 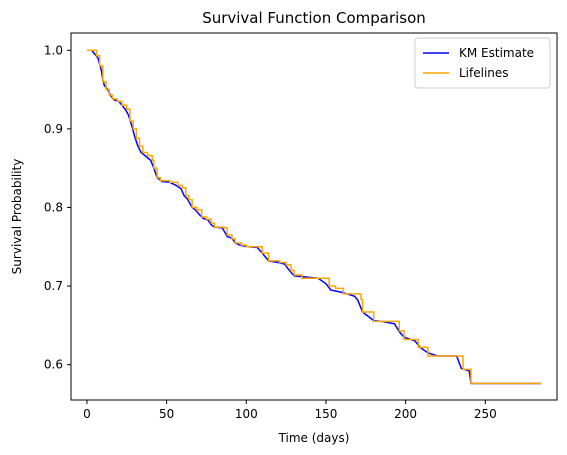 I want to click on legend-label-lifelines: Lifelines, so click(x=484, y=73).